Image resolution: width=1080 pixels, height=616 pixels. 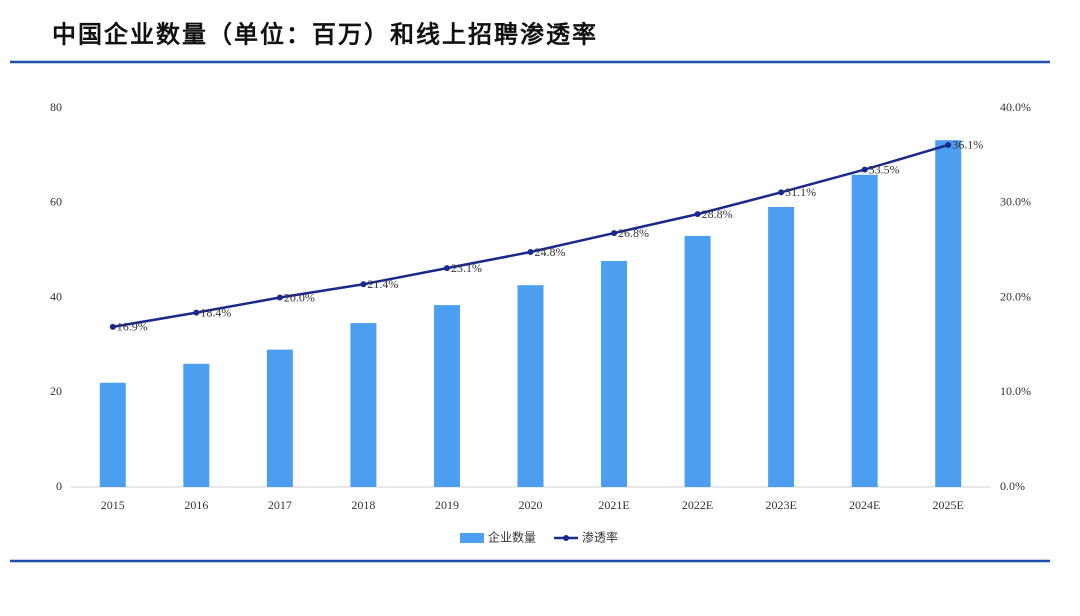 I want to click on y2-tick-label: 40.0%, so click(x=1015, y=107).